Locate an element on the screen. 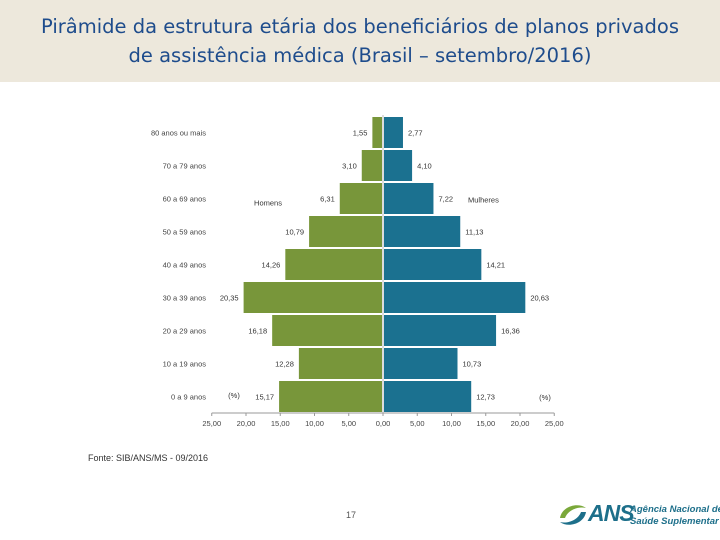 Image resolution: width=720 pixels, height=540 pixels. category-label: 80 anos ou mais is located at coordinates (178, 133).